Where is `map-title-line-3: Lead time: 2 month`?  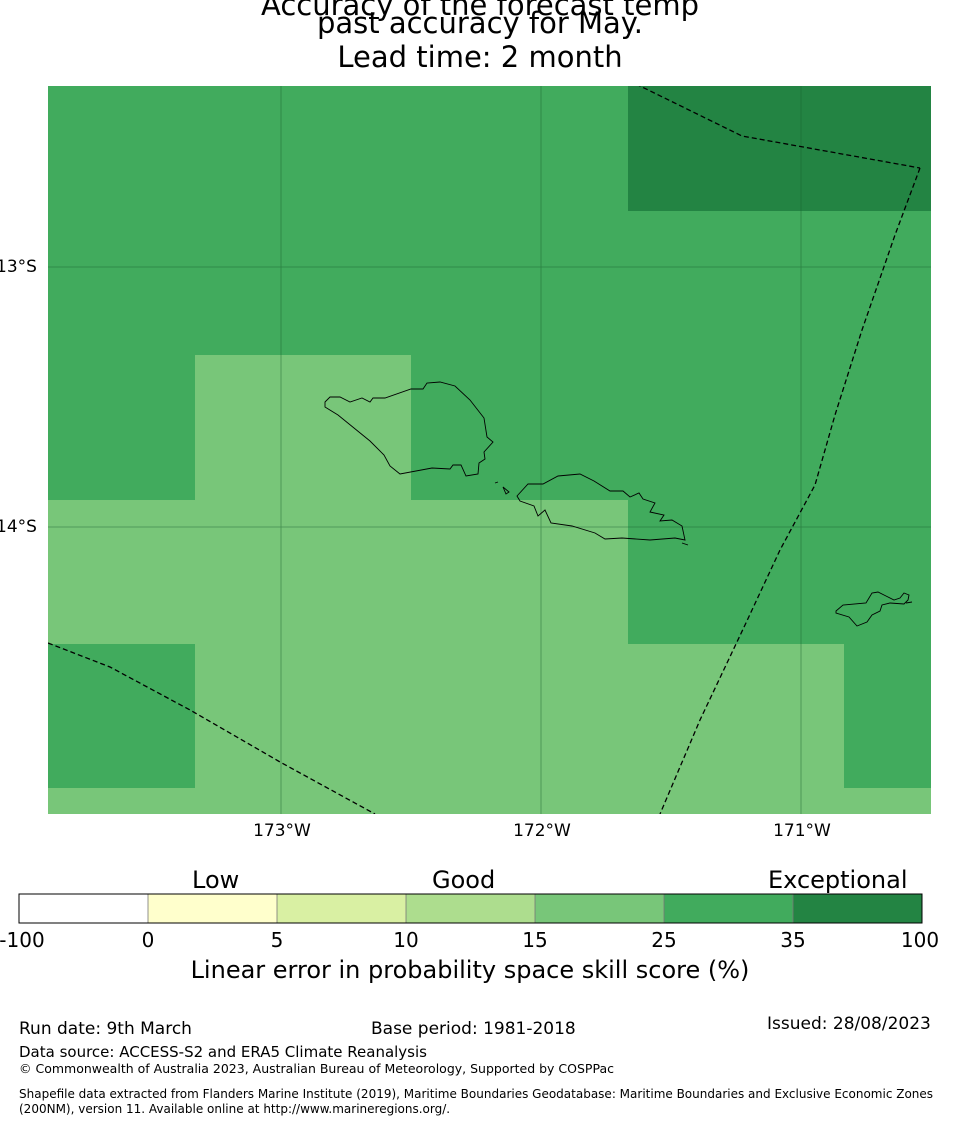 map-title-line-3: Lead time: 2 month is located at coordinates (480, 57).